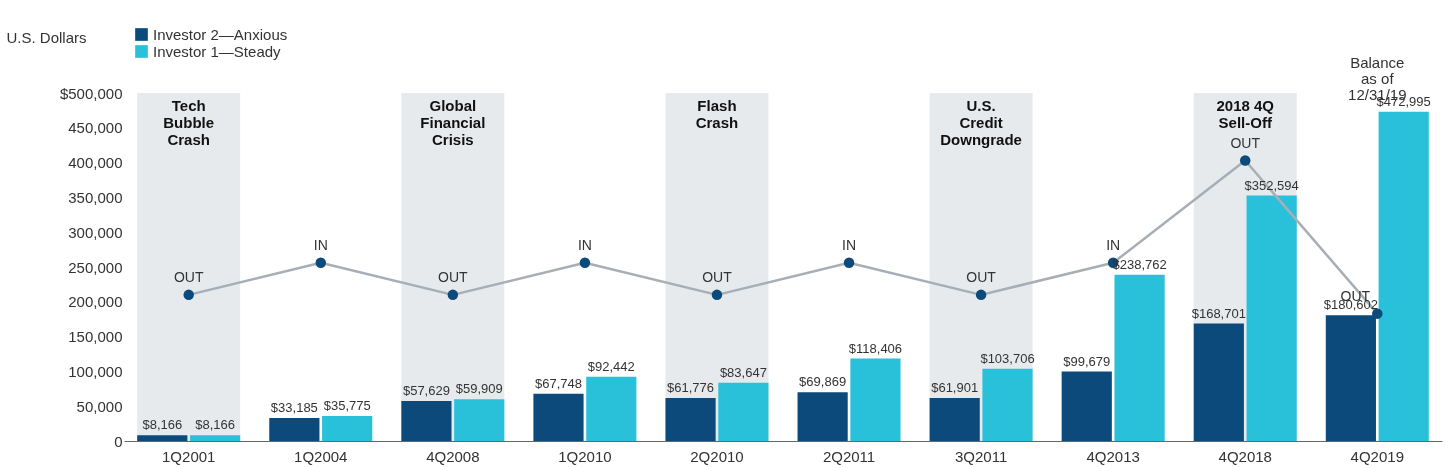 The width and height of the screenshot is (1456, 468). What do you see at coordinates (95, 371) in the screenshot?
I see `y-tick-label: 100,000` at bounding box center [95, 371].